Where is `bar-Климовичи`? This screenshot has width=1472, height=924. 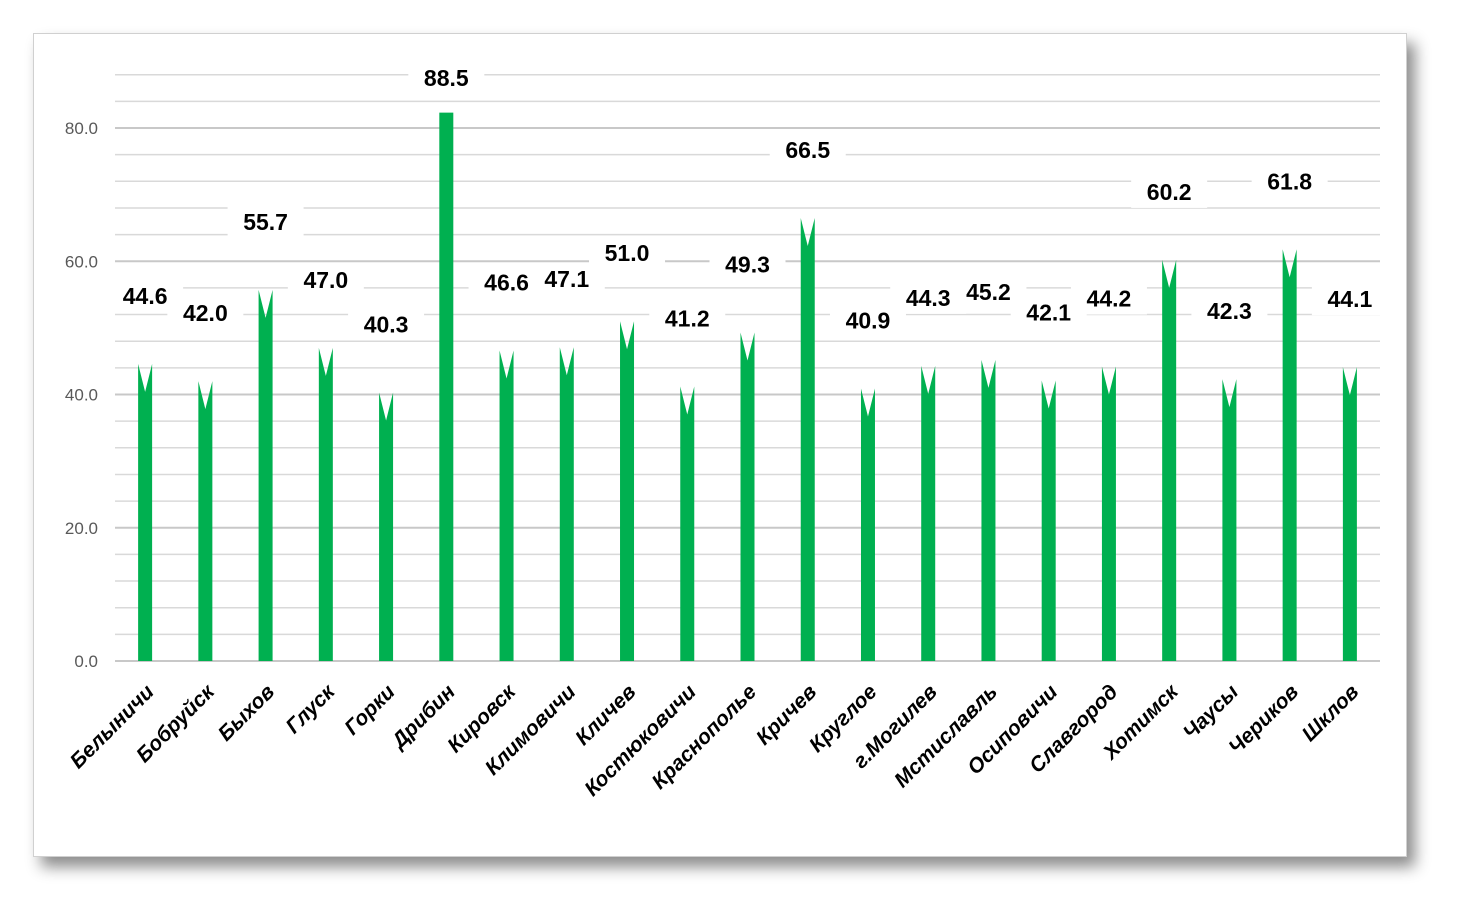 bar-Климовичи is located at coordinates (566, 504).